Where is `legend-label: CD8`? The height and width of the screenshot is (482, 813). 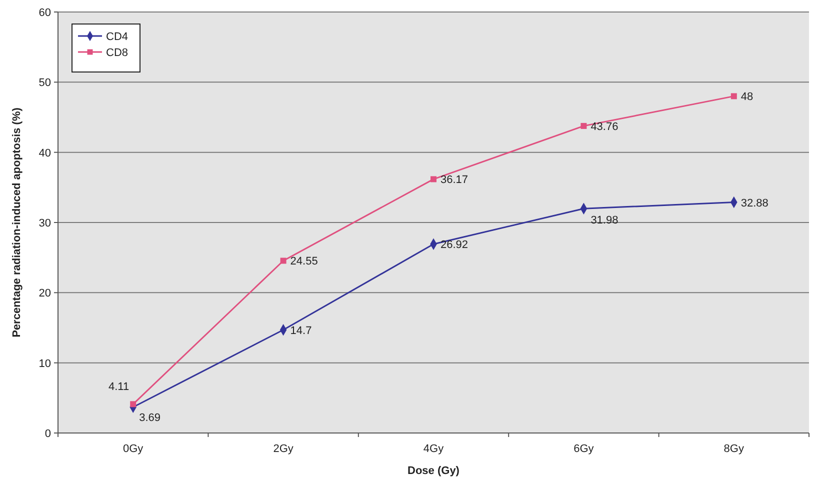 legend-label: CD8 is located at coordinates (117, 53).